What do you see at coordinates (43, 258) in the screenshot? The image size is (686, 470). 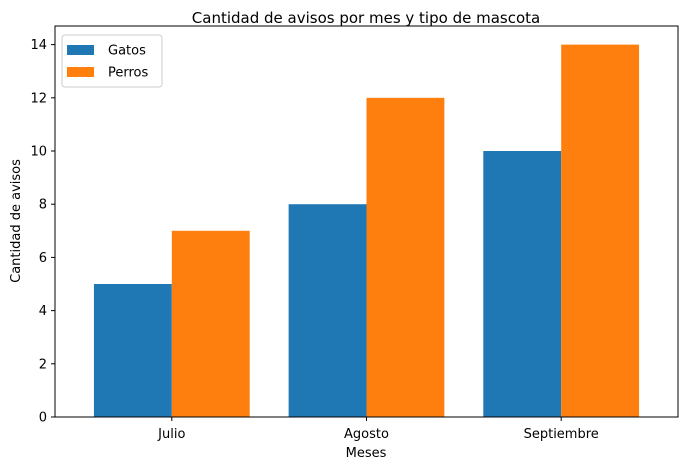 I see `y-tick-label: 6` at bounding box center [43, 258].